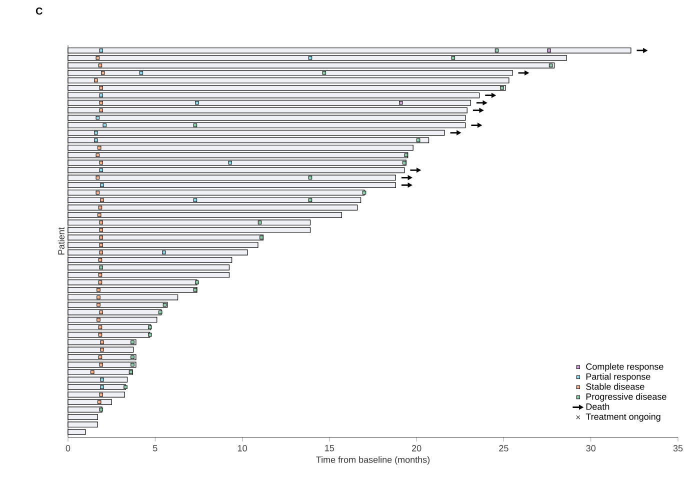  Describe the element at coordinates (39, 11) in the screenshot. I see `chart-title: C` at that location.